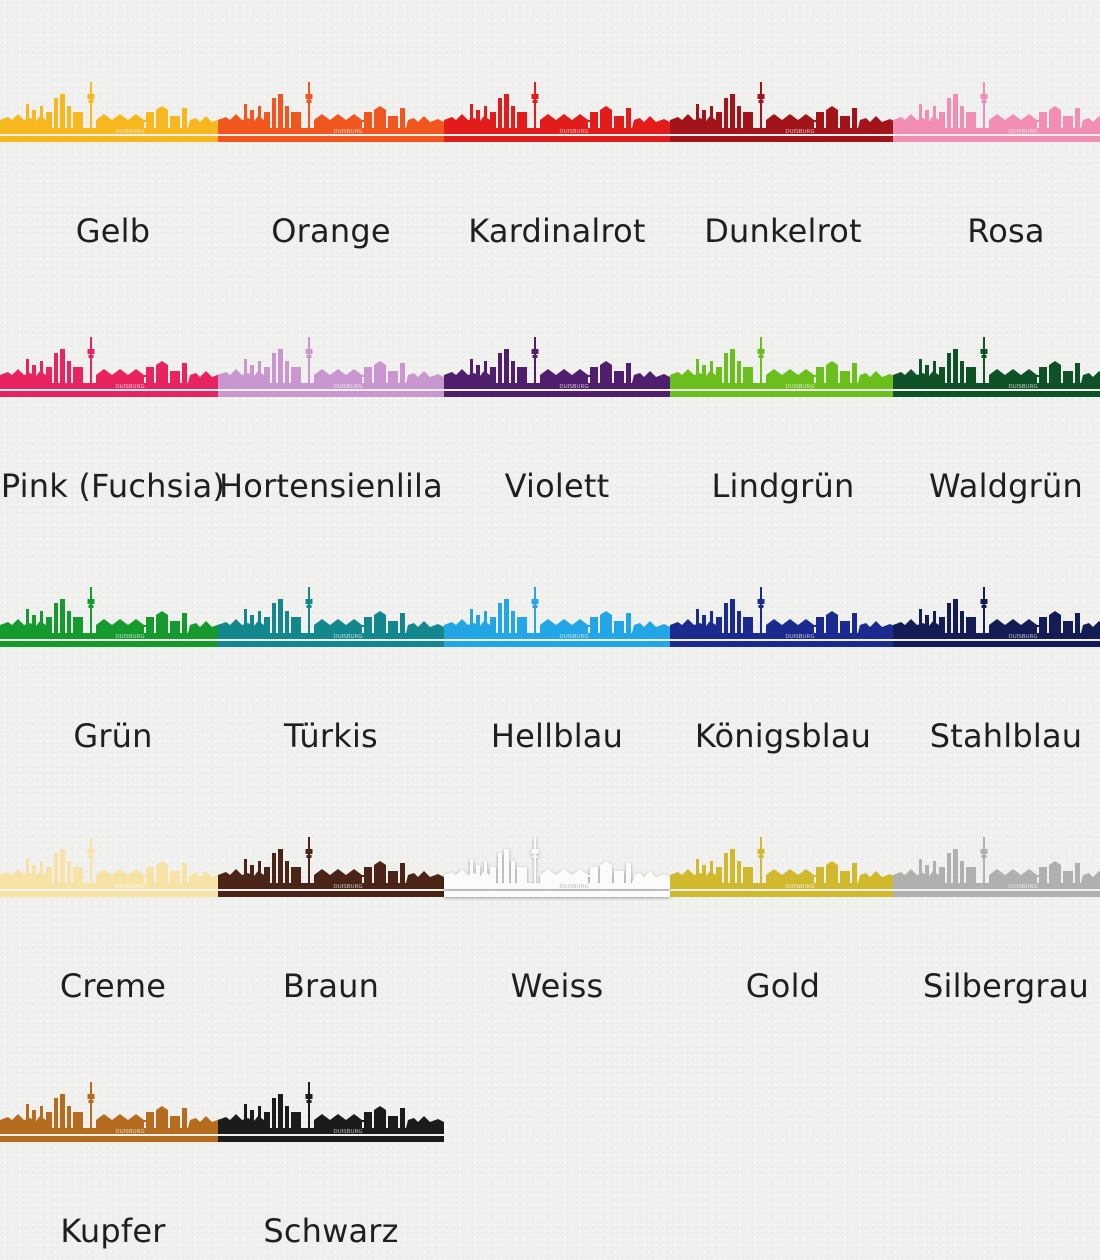 The height and width of the screenshot is (1260, 1100). I want to click on color-label: Rosa, so click(1006, 231).